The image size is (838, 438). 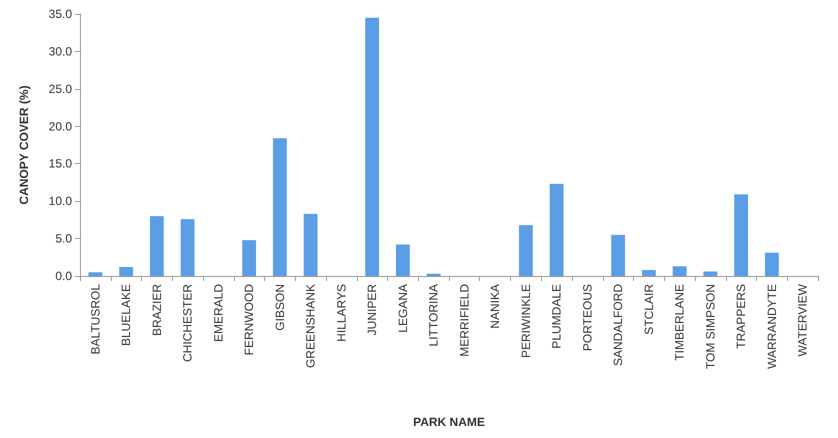 I want to click on x-tick-label: MERRIFIELD, so click(x=464, y=320).